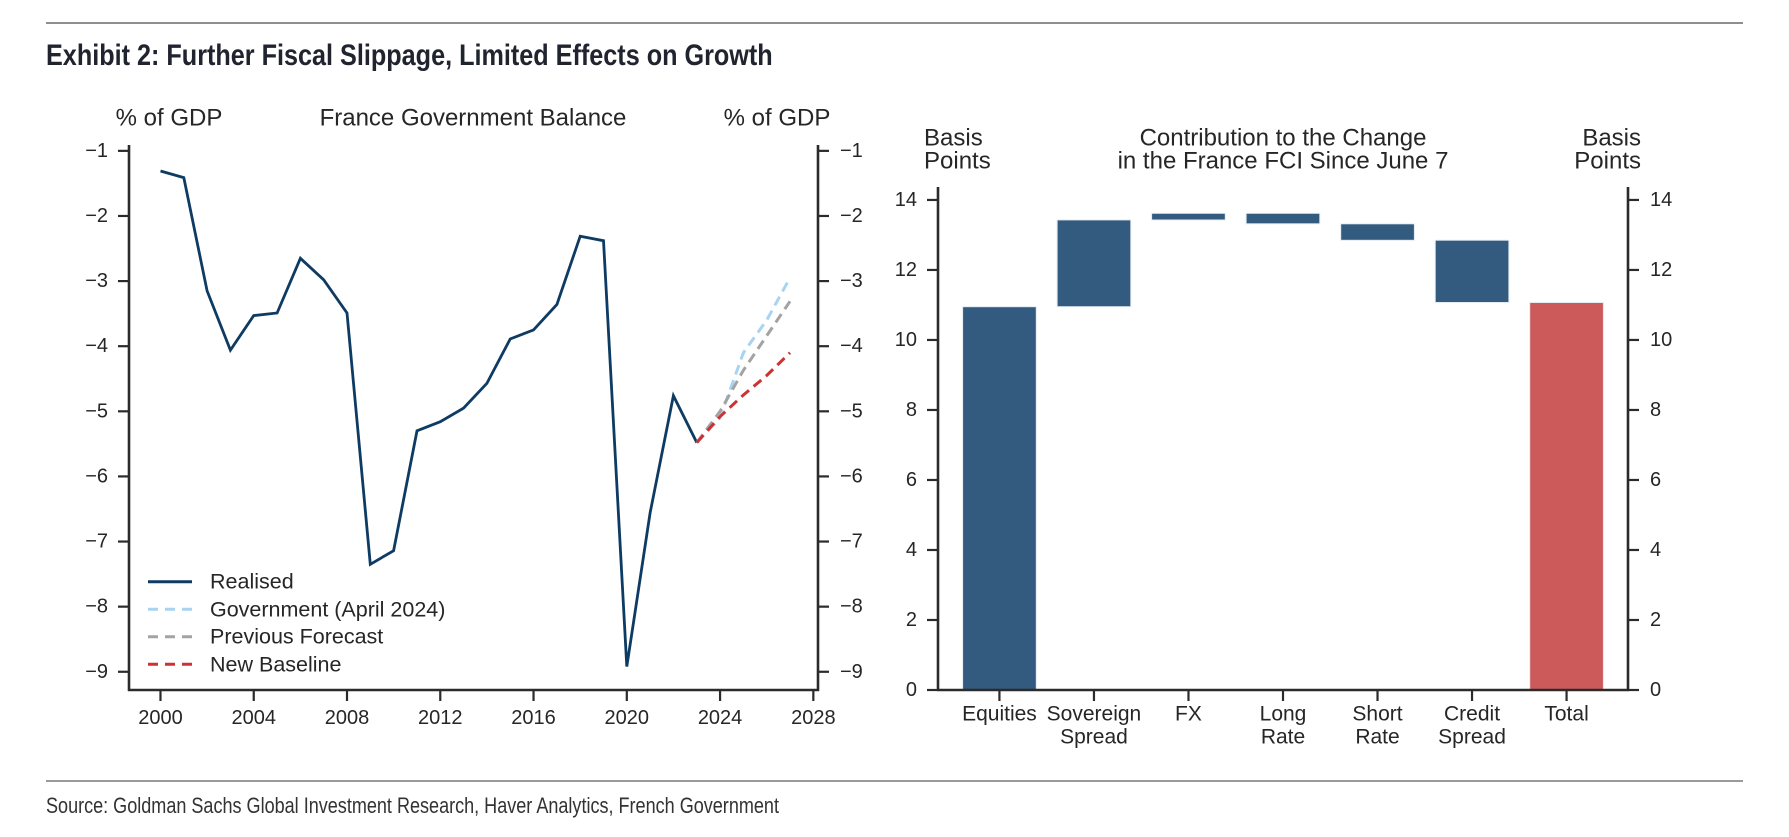 This screenshot has height=837, width=1789. What do you see at coordinates (1655, 410) in the screenshot?
I see `right-y-tick-label: 8` at bounding box center [1655, 410].